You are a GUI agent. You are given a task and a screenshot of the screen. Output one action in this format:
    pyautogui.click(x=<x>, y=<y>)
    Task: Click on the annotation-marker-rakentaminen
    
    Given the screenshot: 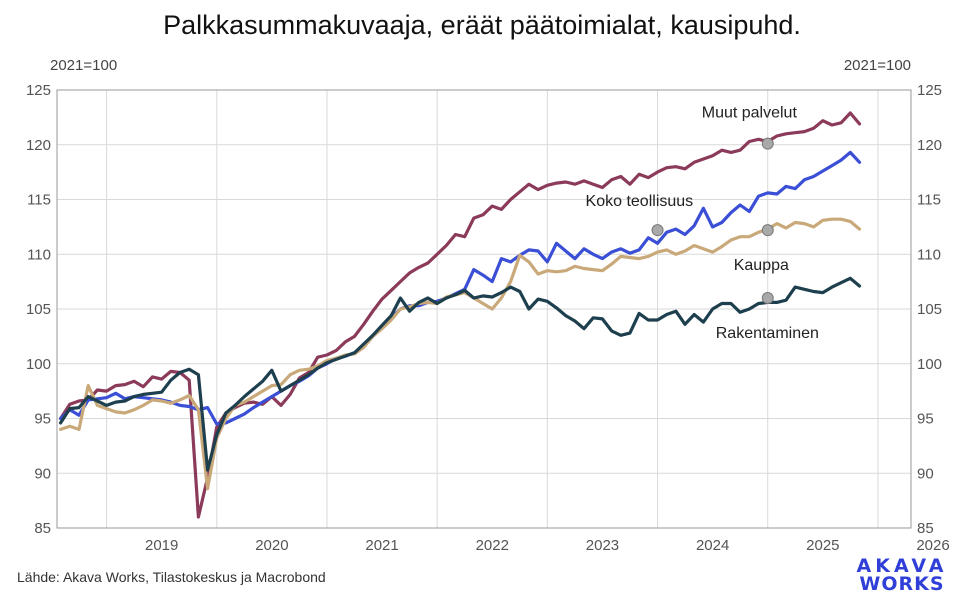 What is the action you would take?
    pyautogui.click(x=767, y=298)
    